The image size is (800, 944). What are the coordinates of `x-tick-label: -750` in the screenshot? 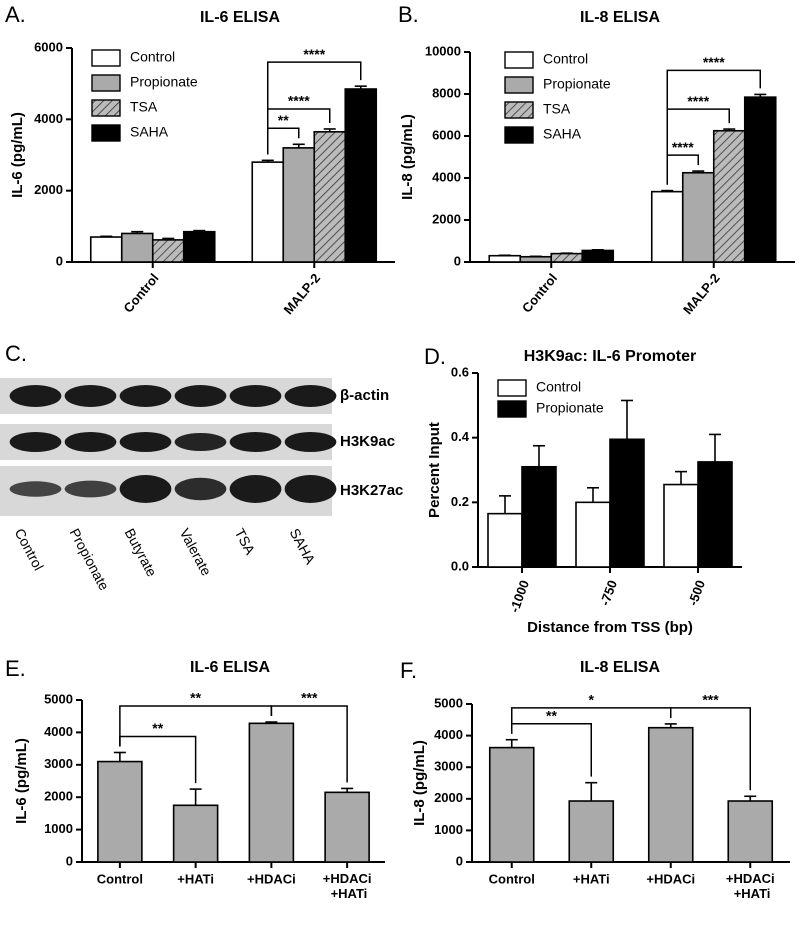 It's located at (608, 593).